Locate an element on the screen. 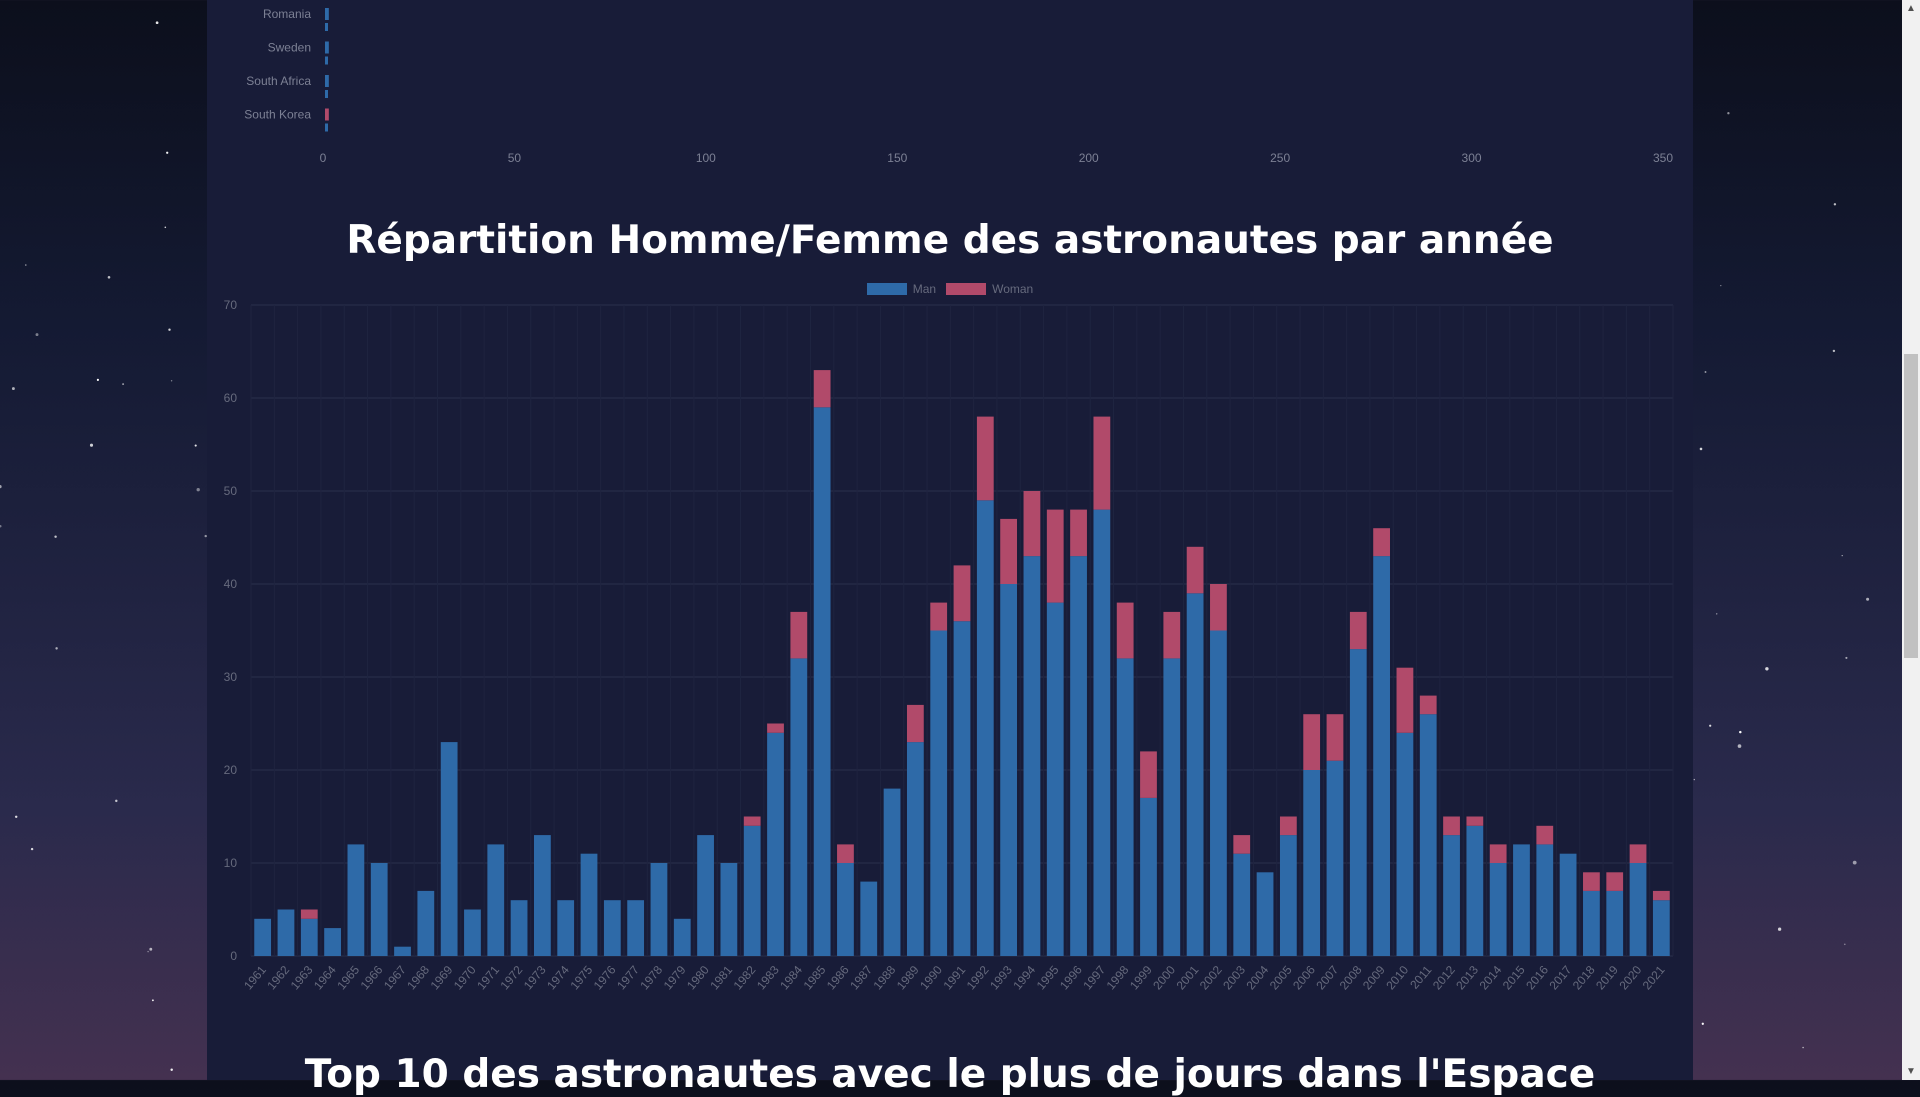 Image resolution: width=1920 pixels, height=1097 pixels. legend-item-woman: Woman is located at coordinates (989, 289).